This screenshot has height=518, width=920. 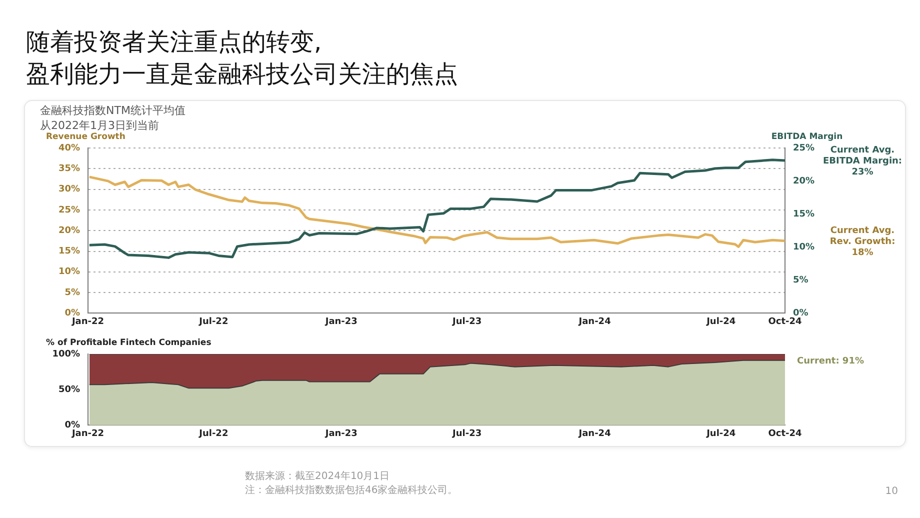 What do you see at coordinates (69, 389) in the screenshot?
I see `y-tick-label: 50%` at bounding box center [69, 389].